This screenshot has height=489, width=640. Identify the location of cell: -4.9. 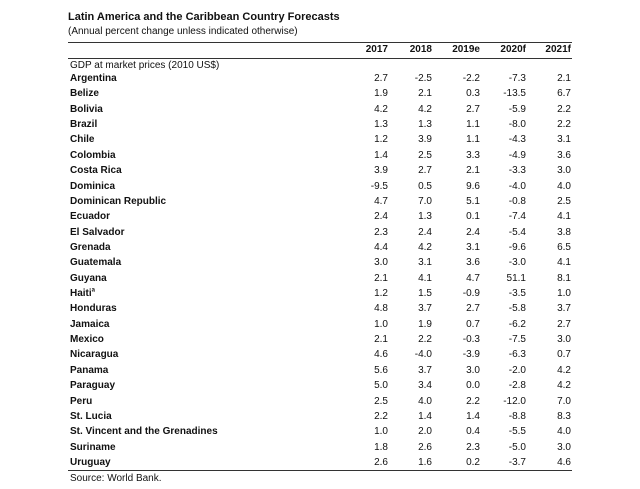
(517, 155).